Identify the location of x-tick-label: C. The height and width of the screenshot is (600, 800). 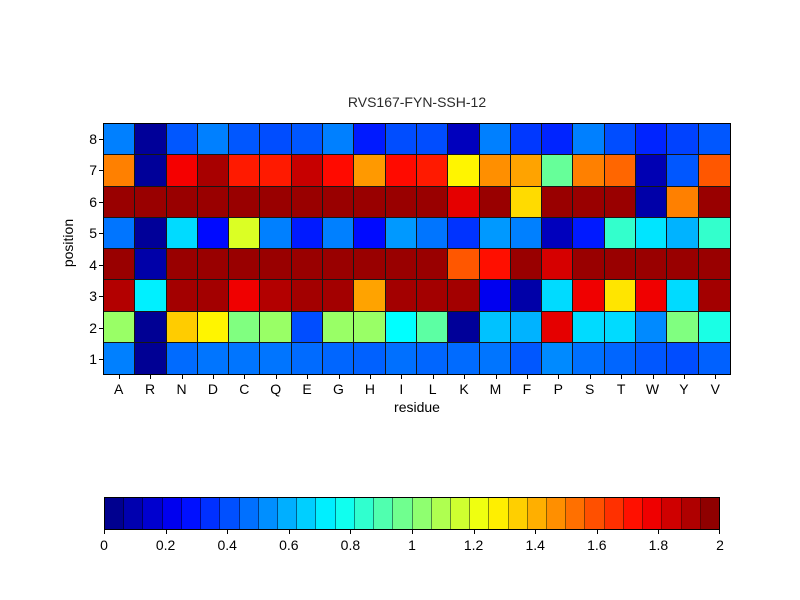
(244, 389).